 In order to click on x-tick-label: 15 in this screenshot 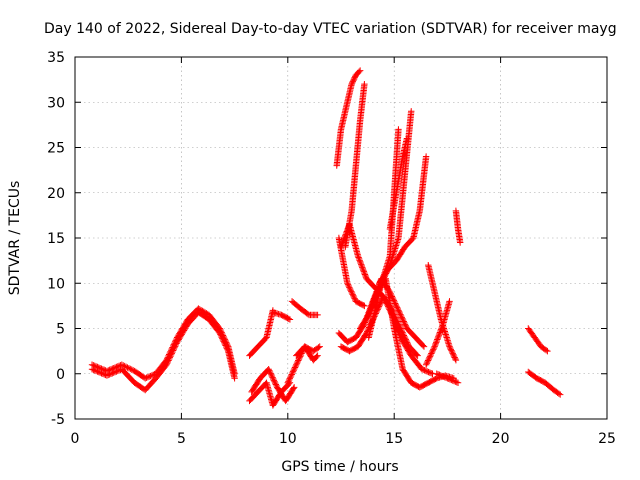, I will do `click(394, 439)`.